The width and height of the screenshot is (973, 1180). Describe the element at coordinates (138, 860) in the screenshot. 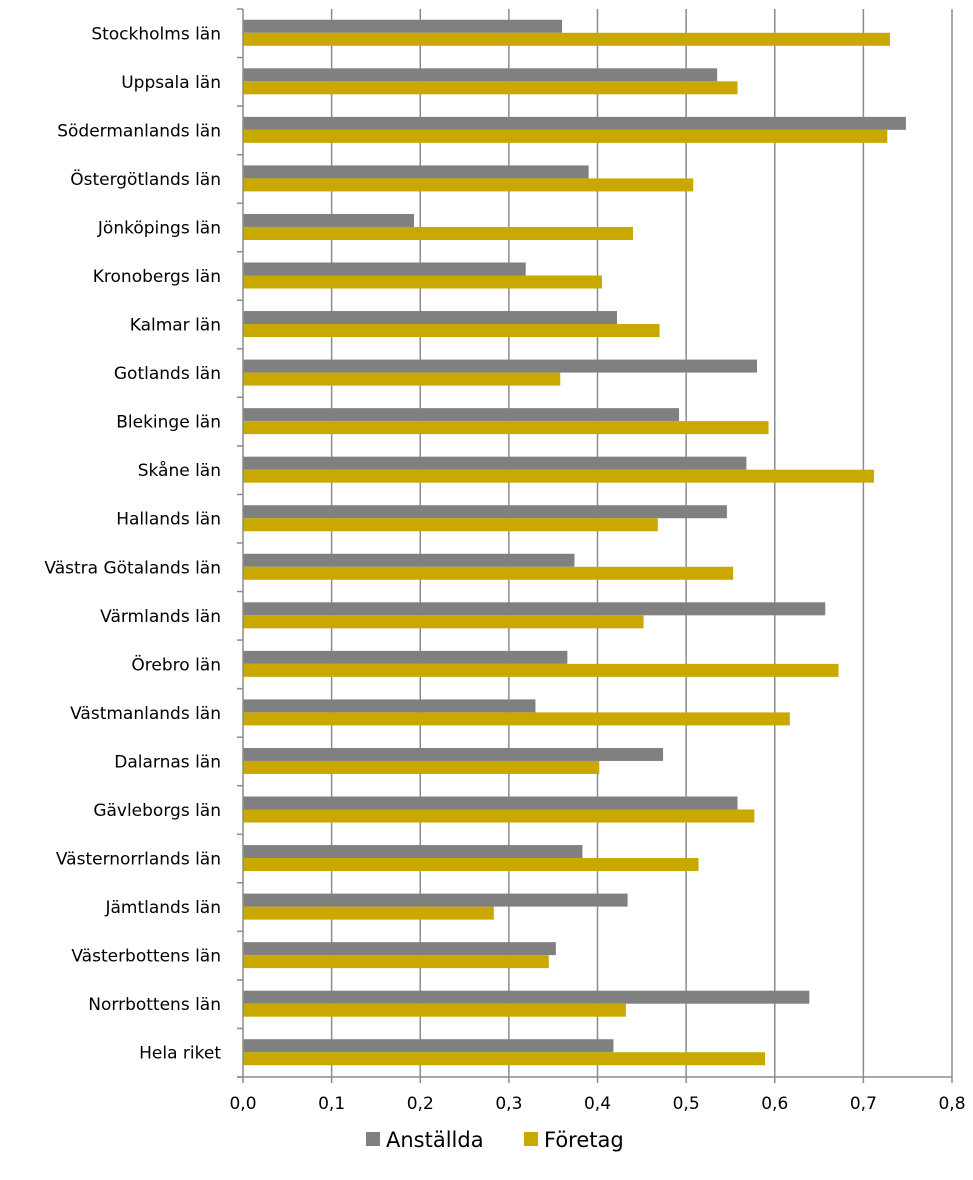

I see `category-label: Västernorrlands län` at that location.